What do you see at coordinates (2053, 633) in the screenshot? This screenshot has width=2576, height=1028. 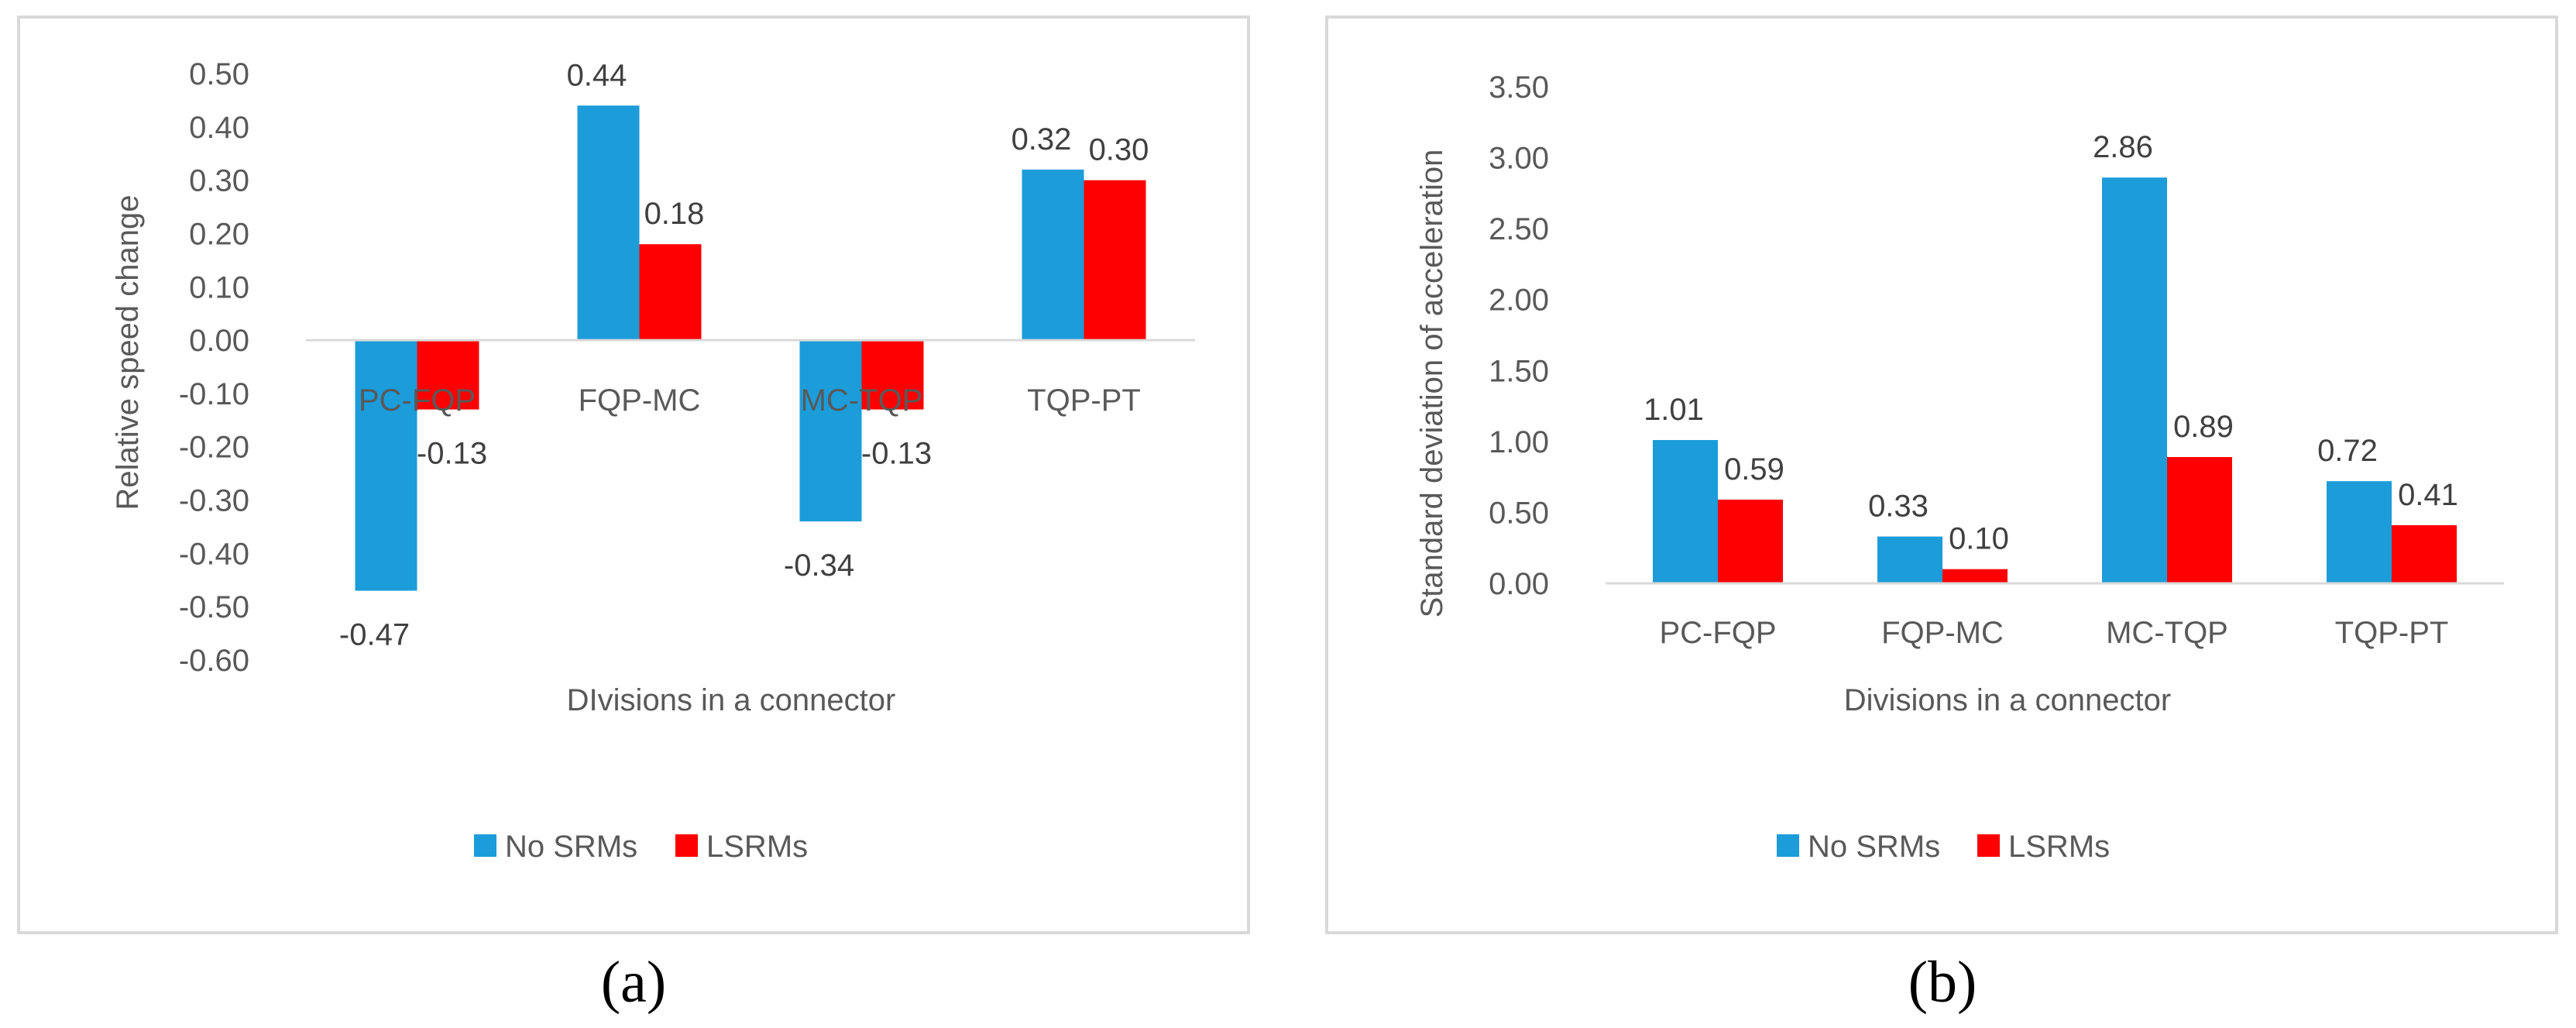 I see `category-labels-b: PC-FQP FQP-MC MC-TQP TQP-PT` at bounding box center [2053, 633].